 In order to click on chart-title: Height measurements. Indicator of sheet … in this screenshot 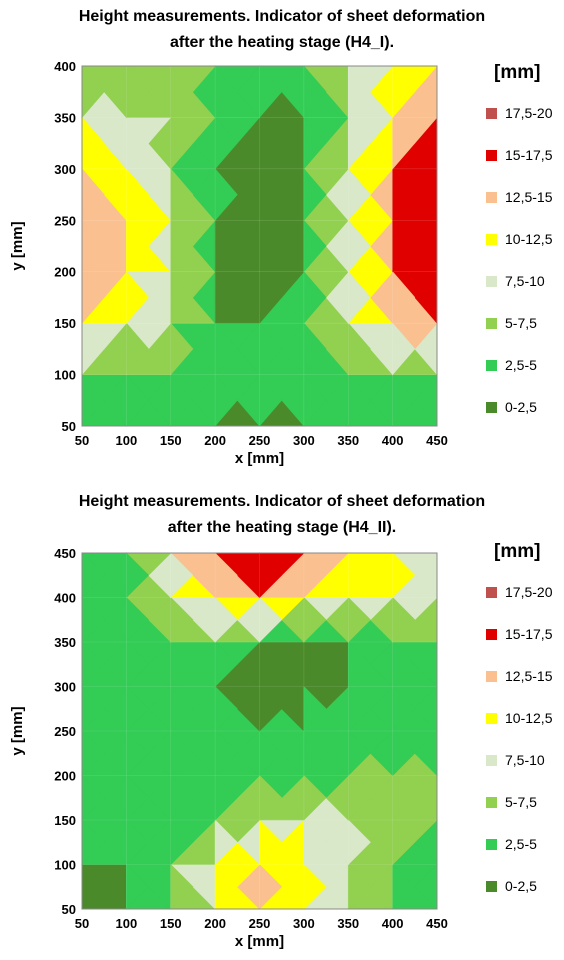, I will do `click(282, 30)`.